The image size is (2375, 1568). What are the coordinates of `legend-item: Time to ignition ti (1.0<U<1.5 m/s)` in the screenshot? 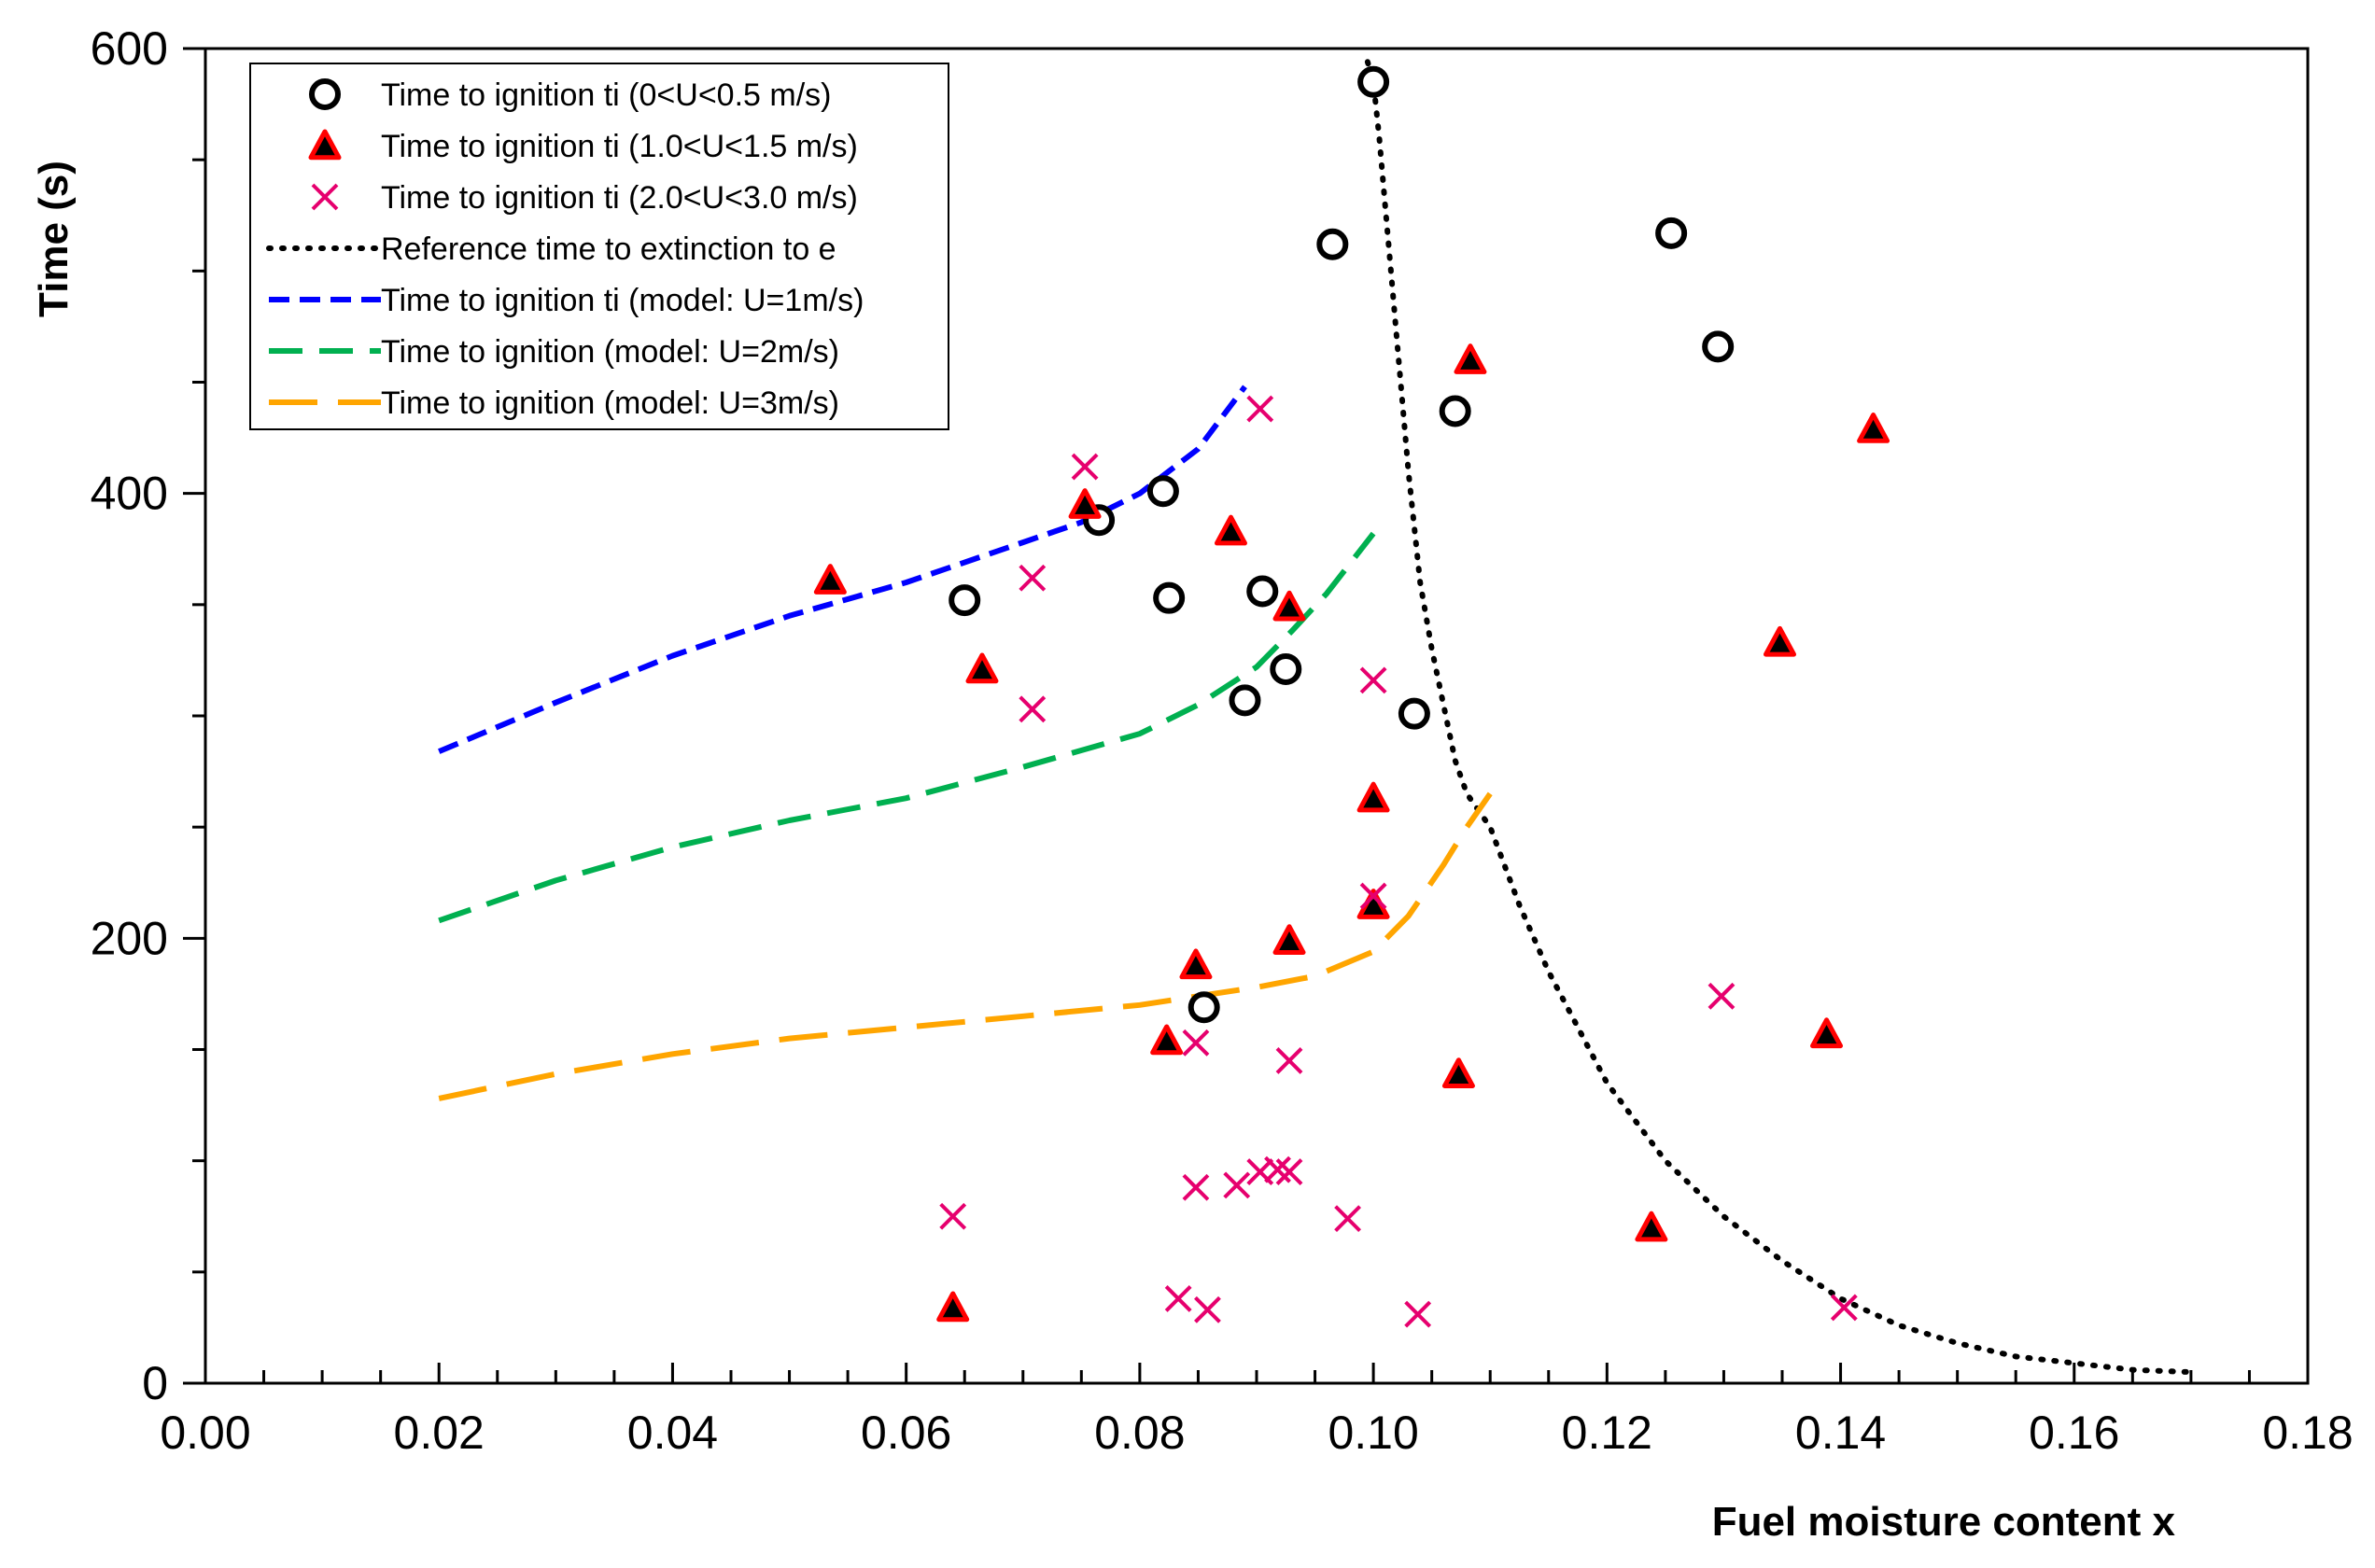 It's located at (583, 146).